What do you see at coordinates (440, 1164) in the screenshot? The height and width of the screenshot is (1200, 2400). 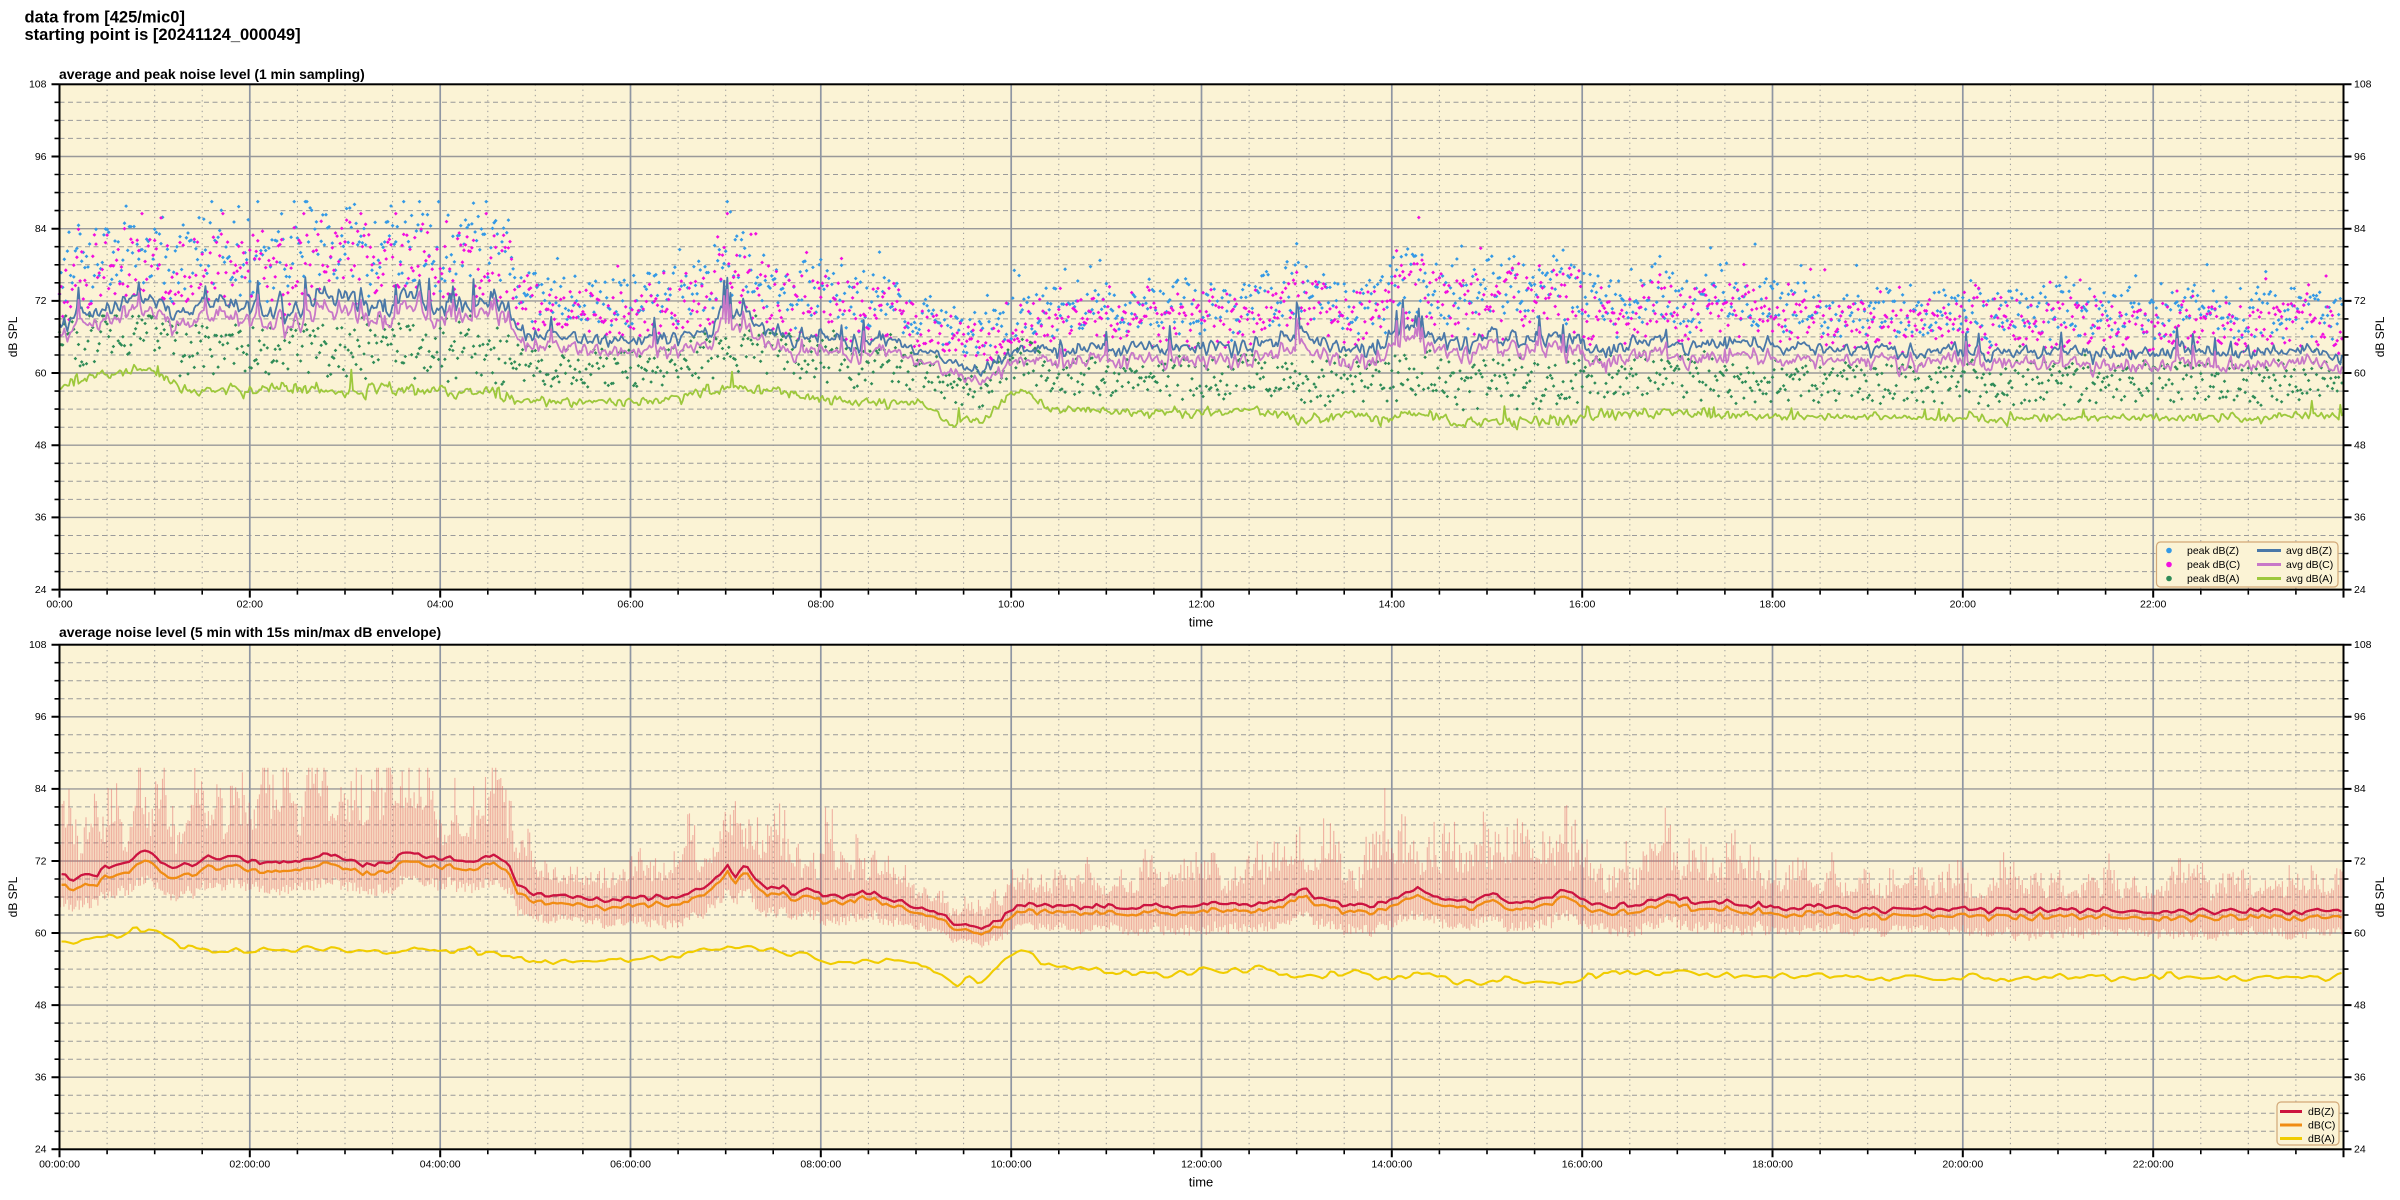 I see `svg-text: 04:00:00` at bounding box center [440, 1164].